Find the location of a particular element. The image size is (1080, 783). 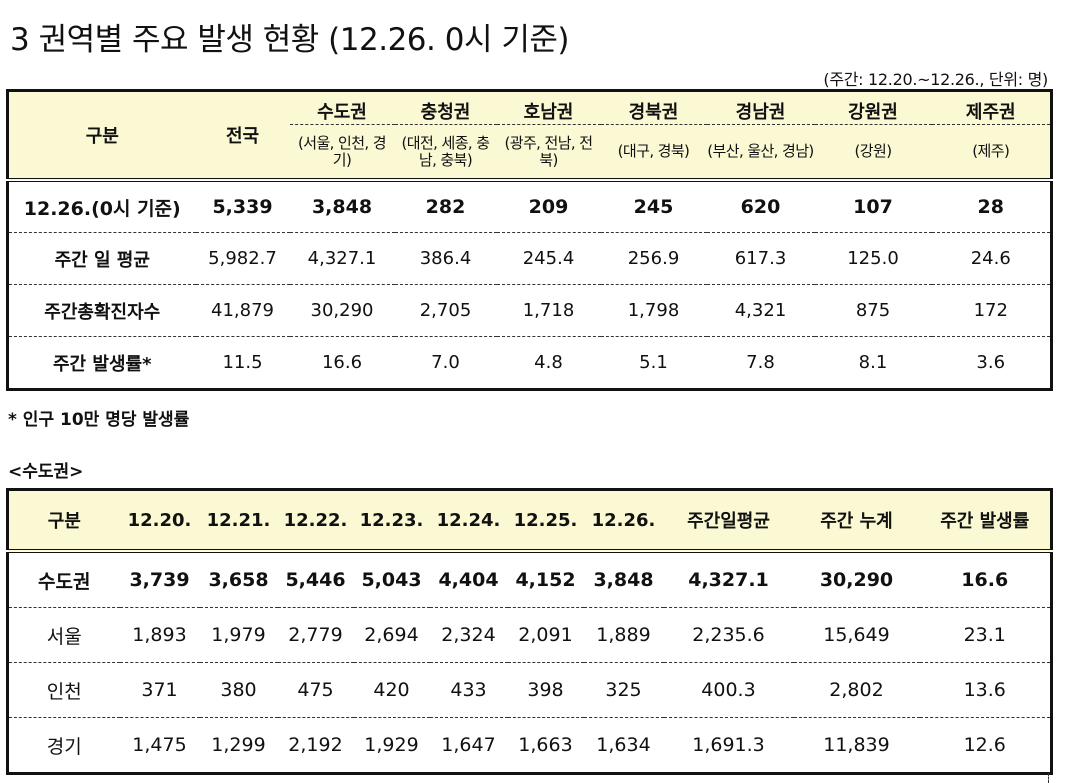

table-cell: 1,691.3 is located at coordinates (728, 745).